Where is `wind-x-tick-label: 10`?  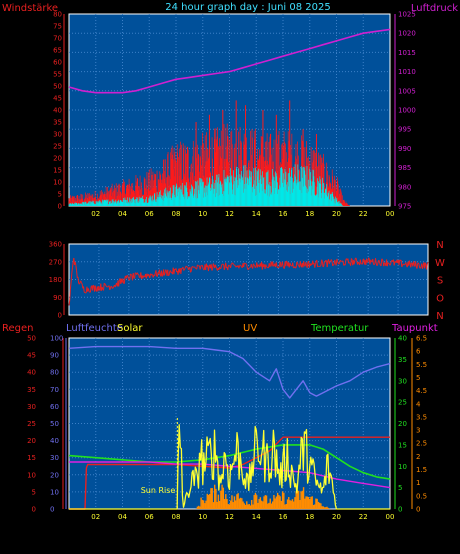 wind-x-tick-label: 10 is located at coordinates (202, 214).